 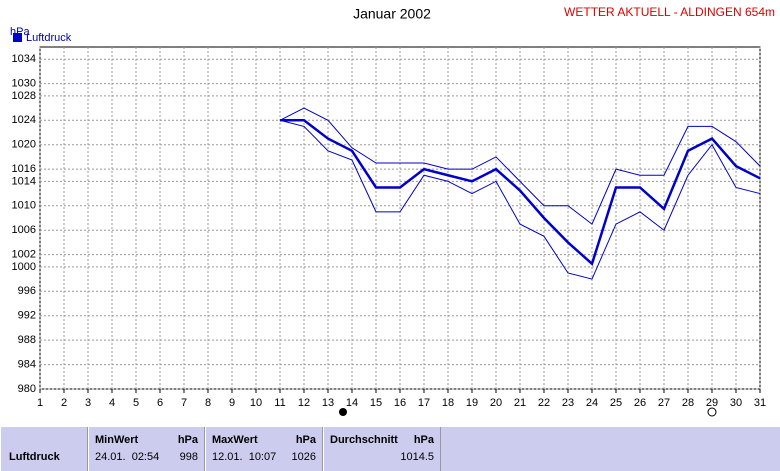 What do you see at coordinates (24, 206) in the screenshot?
I see `y-tick-label: 1010` at bounding box center [24, 206].